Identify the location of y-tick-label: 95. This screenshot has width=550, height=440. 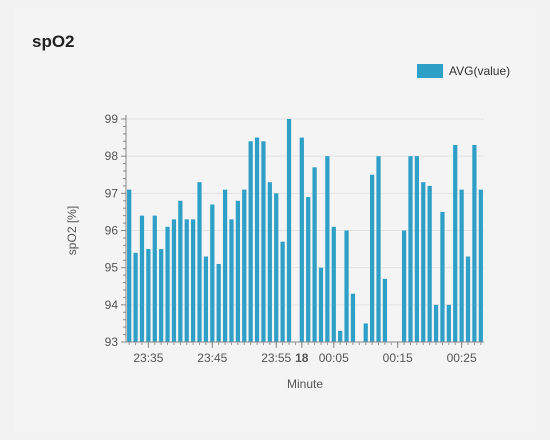
(112, 268).